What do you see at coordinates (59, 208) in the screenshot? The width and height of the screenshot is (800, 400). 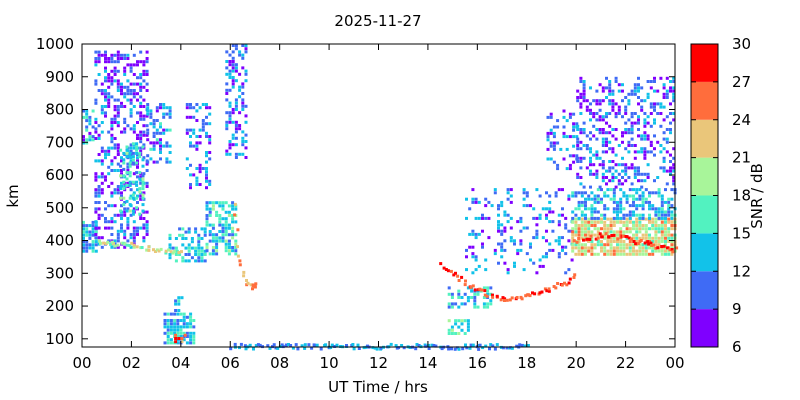 I see `y-tick-label: 500` at bounding box center [59, 208].